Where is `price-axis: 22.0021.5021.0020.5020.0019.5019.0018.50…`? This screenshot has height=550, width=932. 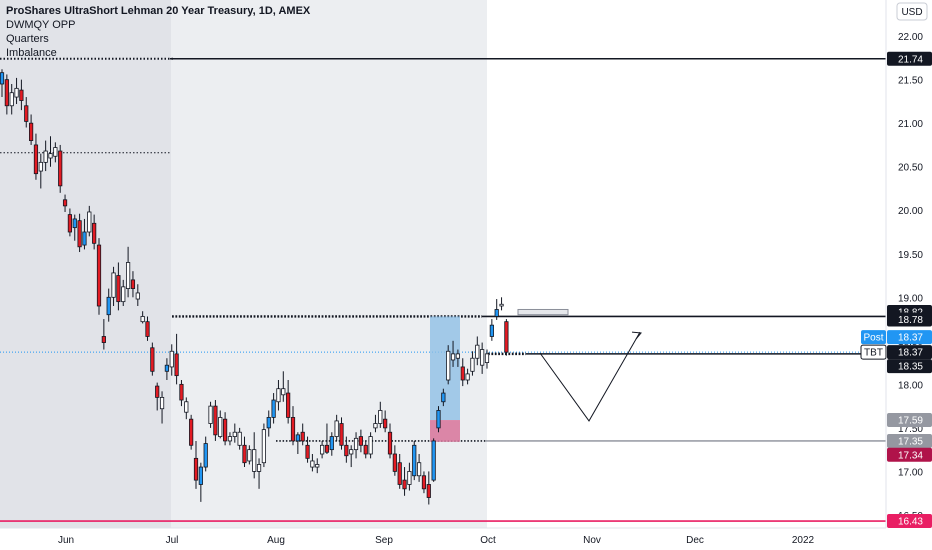 price-axis: 22.0021.5021.0020.5020.0019.5019.0018.50… is located at coordinates (904, 264).